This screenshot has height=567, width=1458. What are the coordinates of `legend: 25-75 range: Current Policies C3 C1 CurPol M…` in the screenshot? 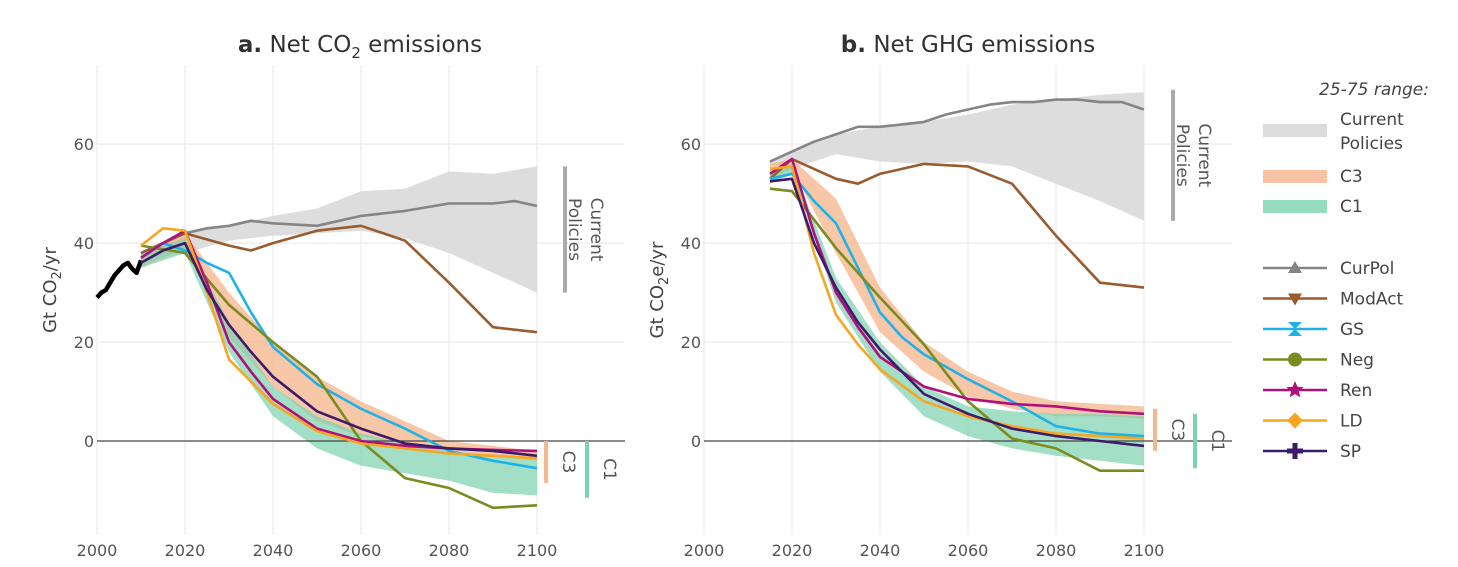 It's located at (1346, 271).